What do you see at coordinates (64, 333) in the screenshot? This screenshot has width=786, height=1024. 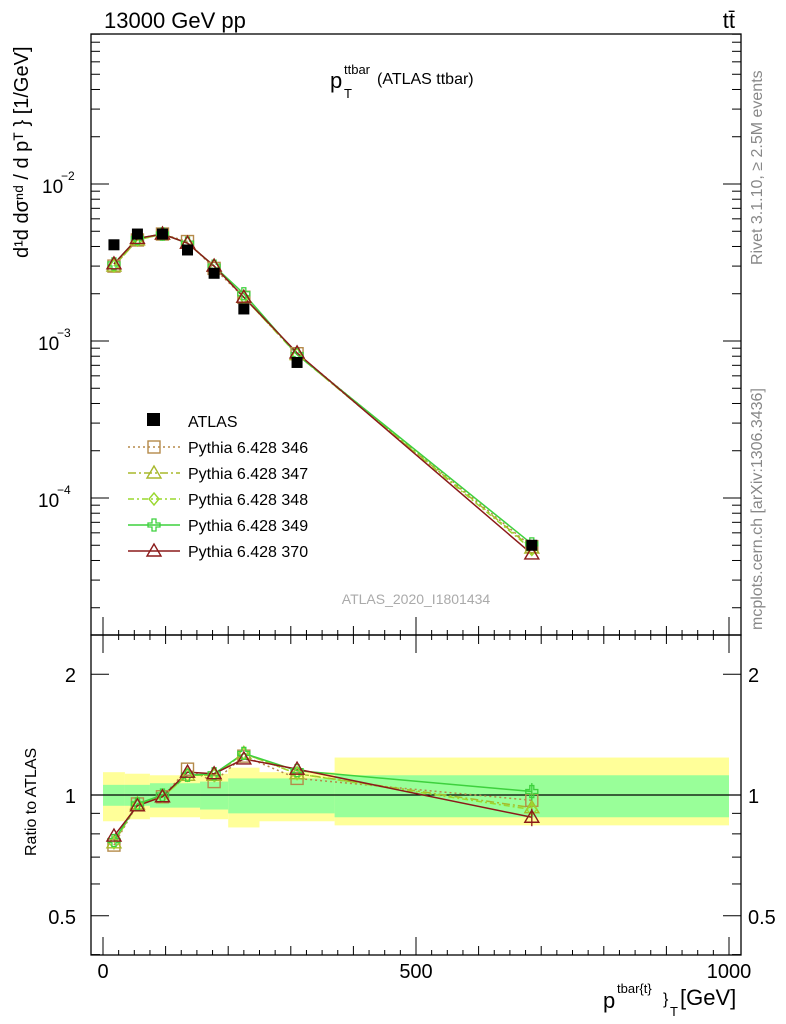 I see `y-main-tick-exp: −3` at bounding box center [64, 333].